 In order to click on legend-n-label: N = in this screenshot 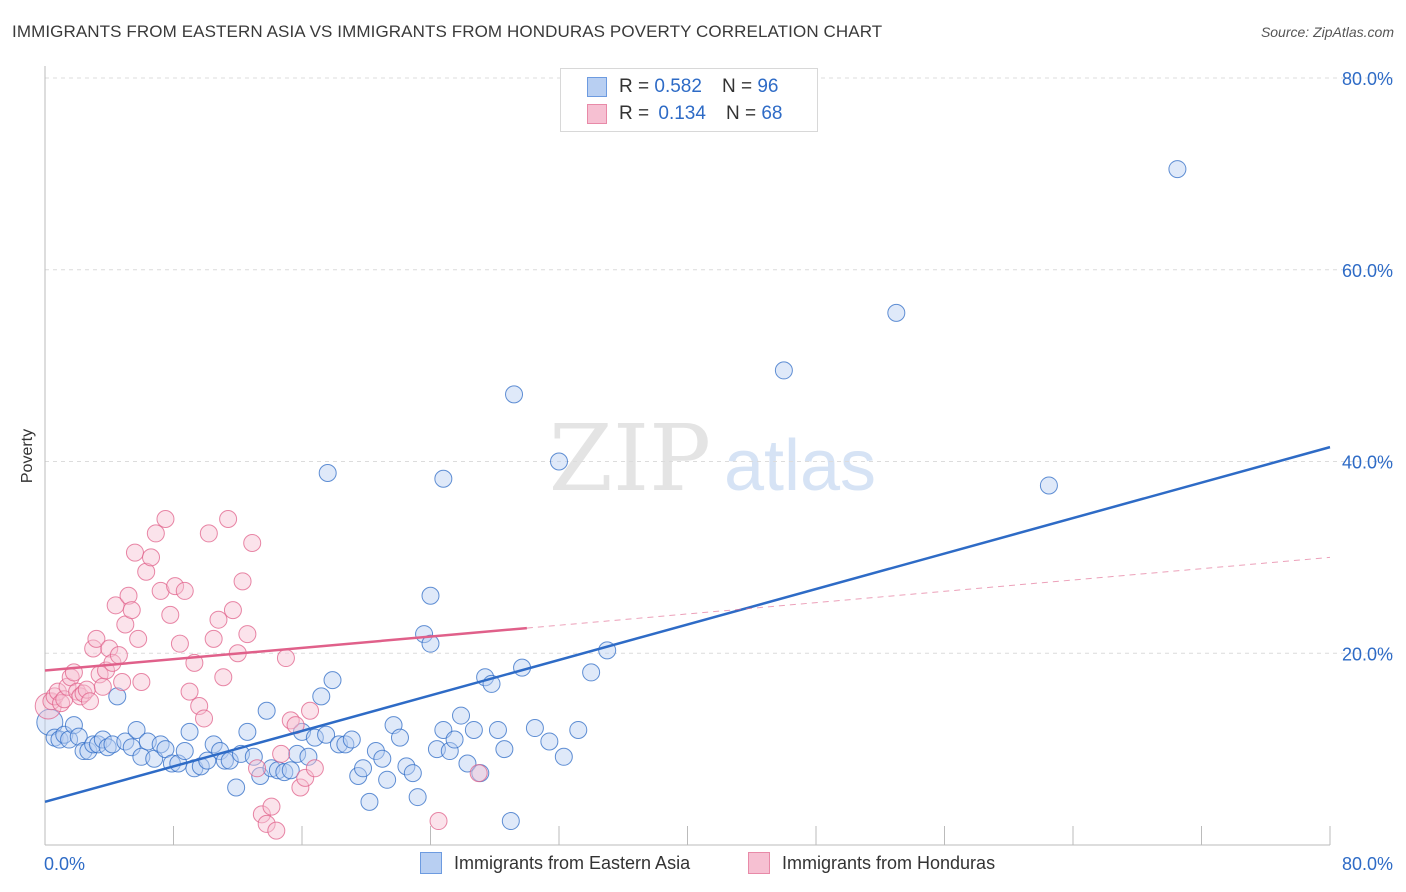, I will do `click(741, 113)`.